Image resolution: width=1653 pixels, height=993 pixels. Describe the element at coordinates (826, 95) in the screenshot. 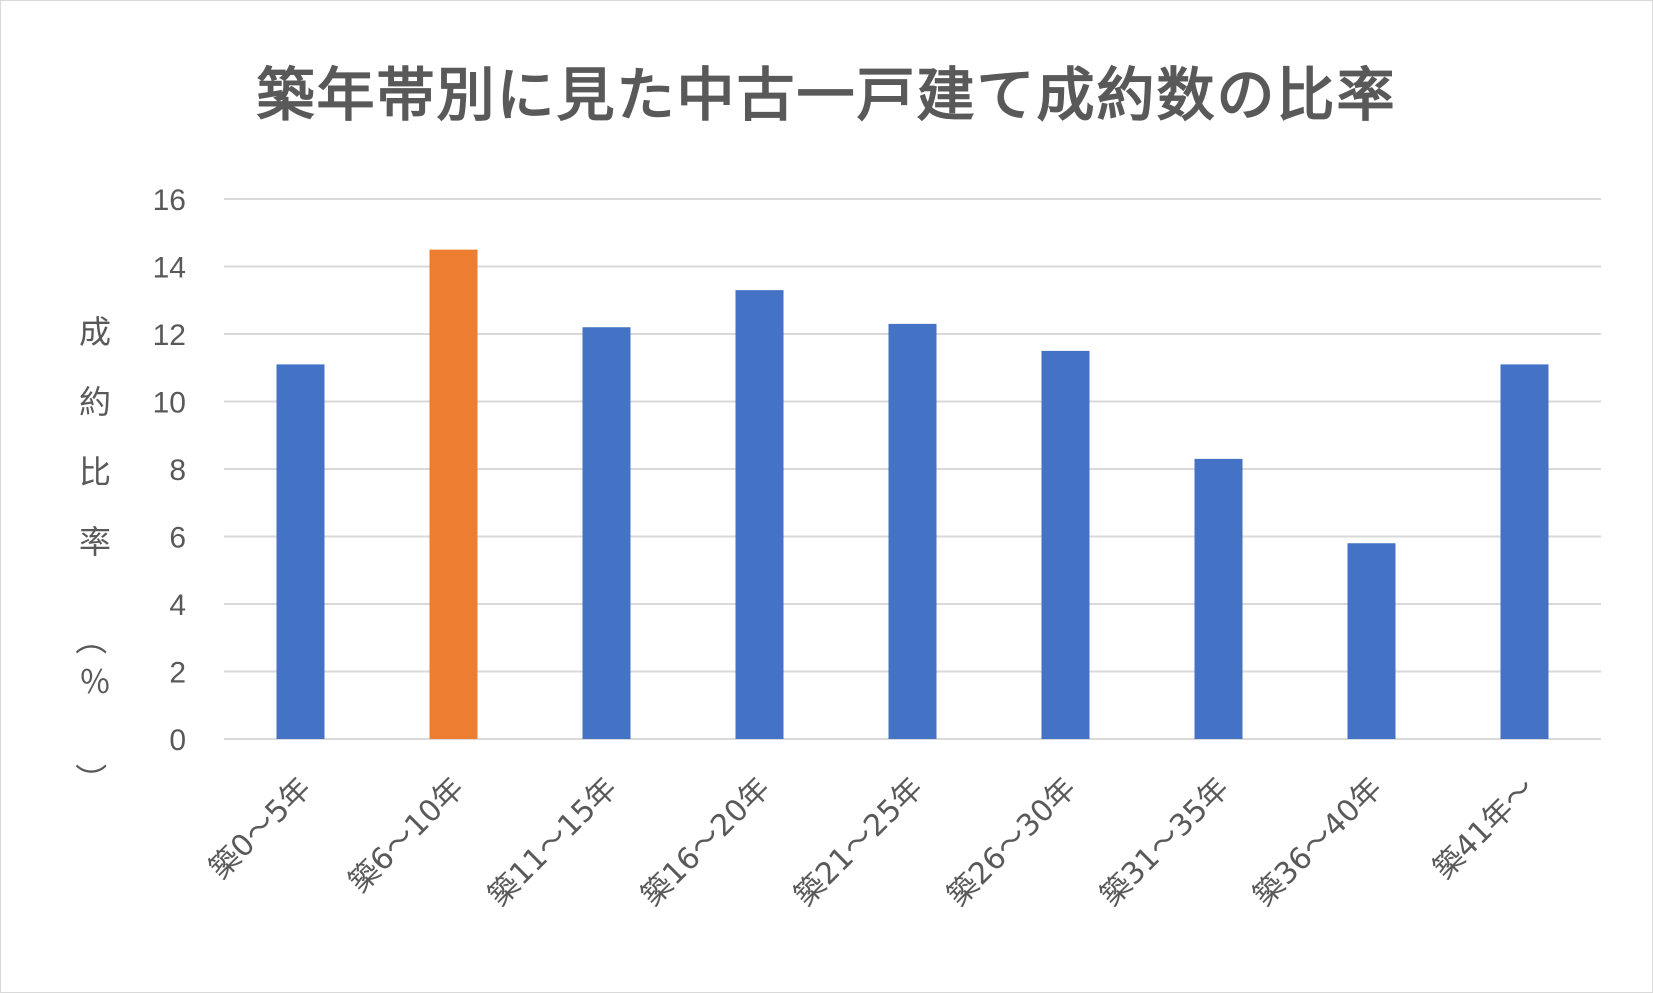

I see `chart-title: 築年帯別に見た中古一戸建て成約数の比率` at that location.